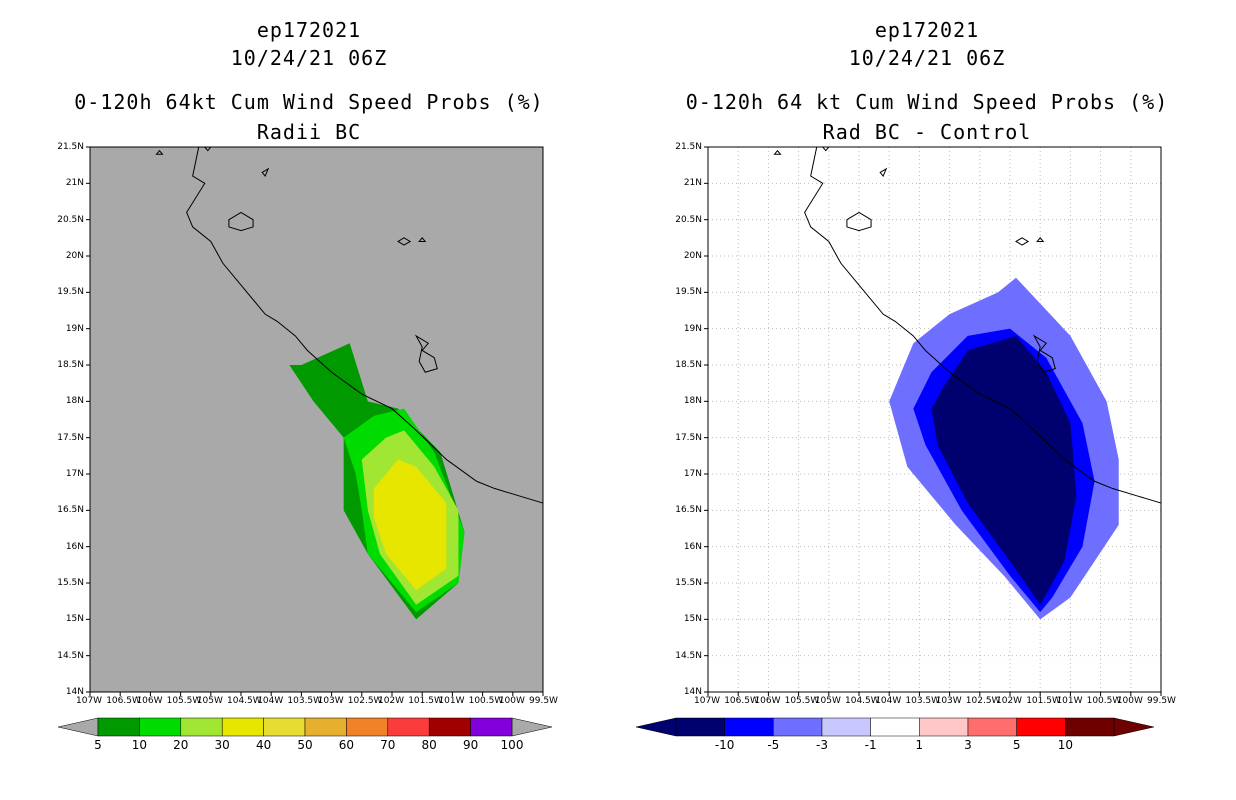 The width and height of the screenshot is (1236, 800). Describe the element at coordinates (692, 546) in the screenshot. I see `y-tick-label: 16N` at that location.